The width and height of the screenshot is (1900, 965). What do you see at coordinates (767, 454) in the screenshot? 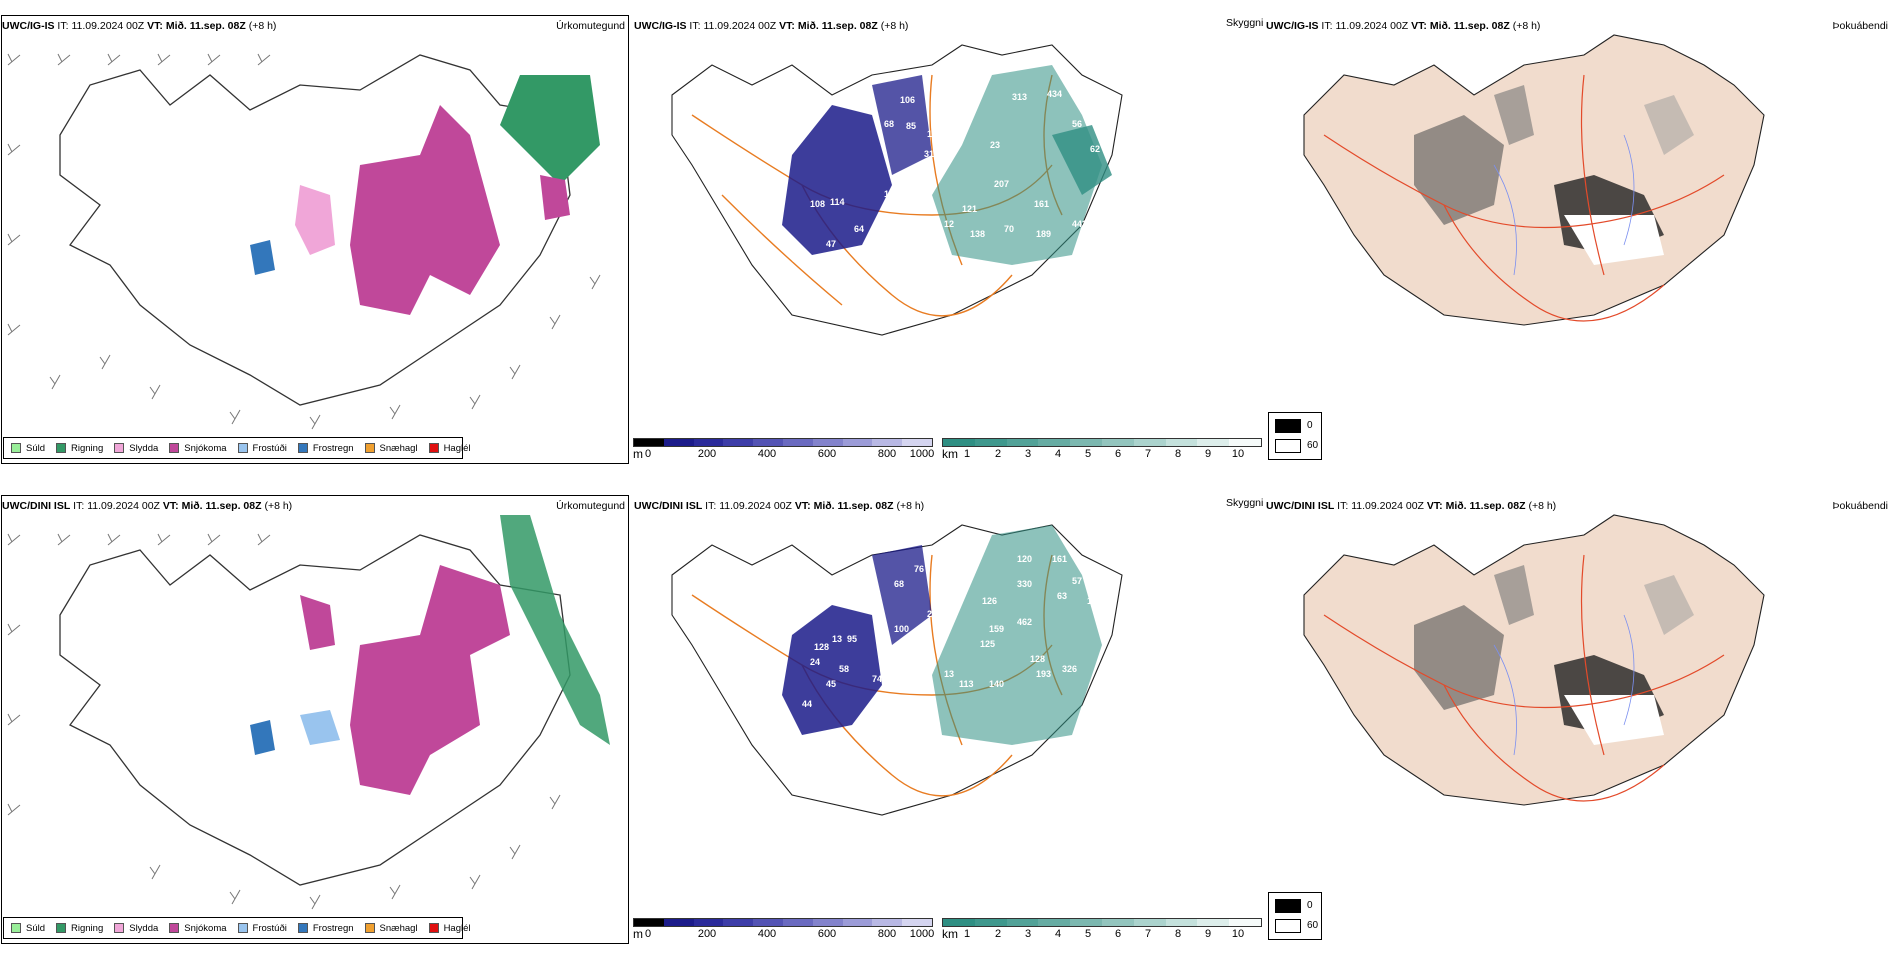
I see `cloud-tick: 400` at bounding box center [767, 454].